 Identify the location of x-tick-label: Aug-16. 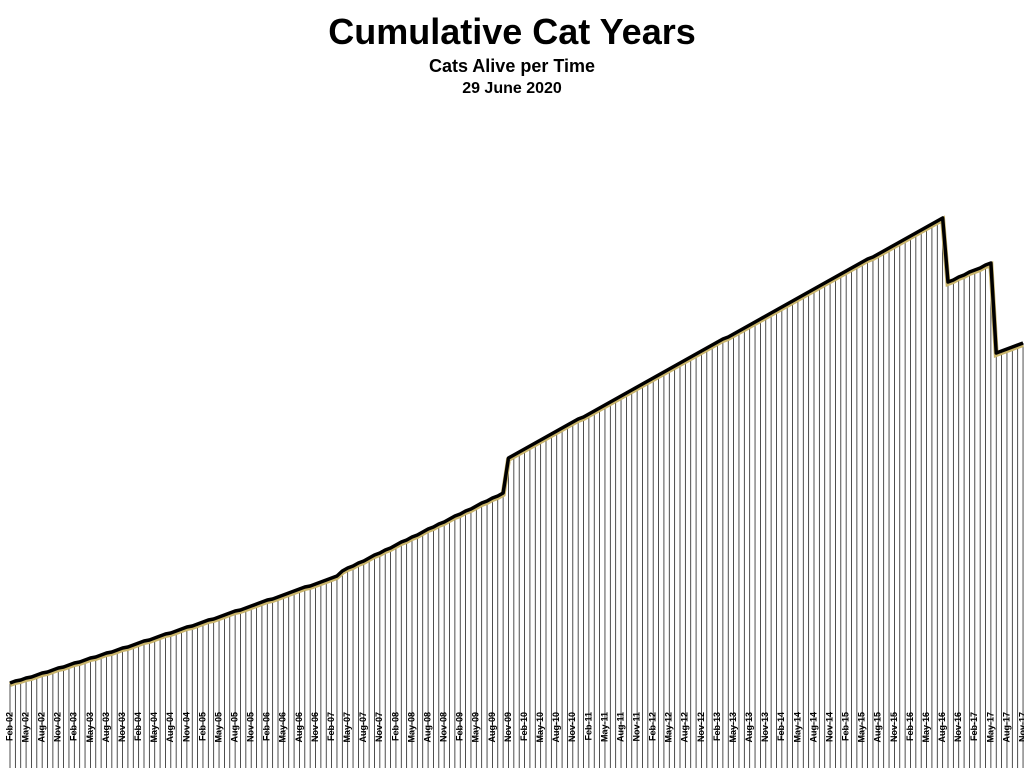
(942, 727).